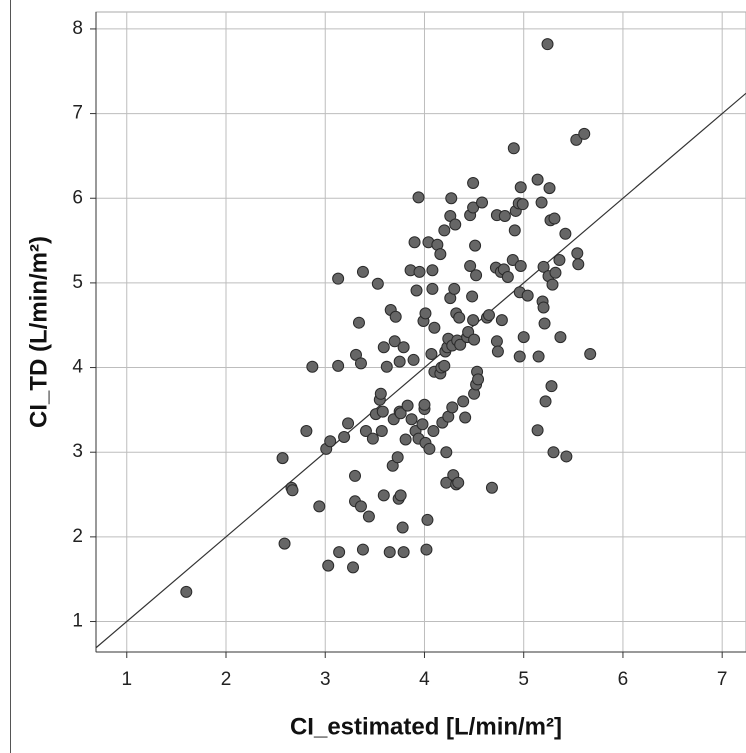 This screenshot has width=746, height=753. I want to click on y-tick-label: 2, so click(77, 536).